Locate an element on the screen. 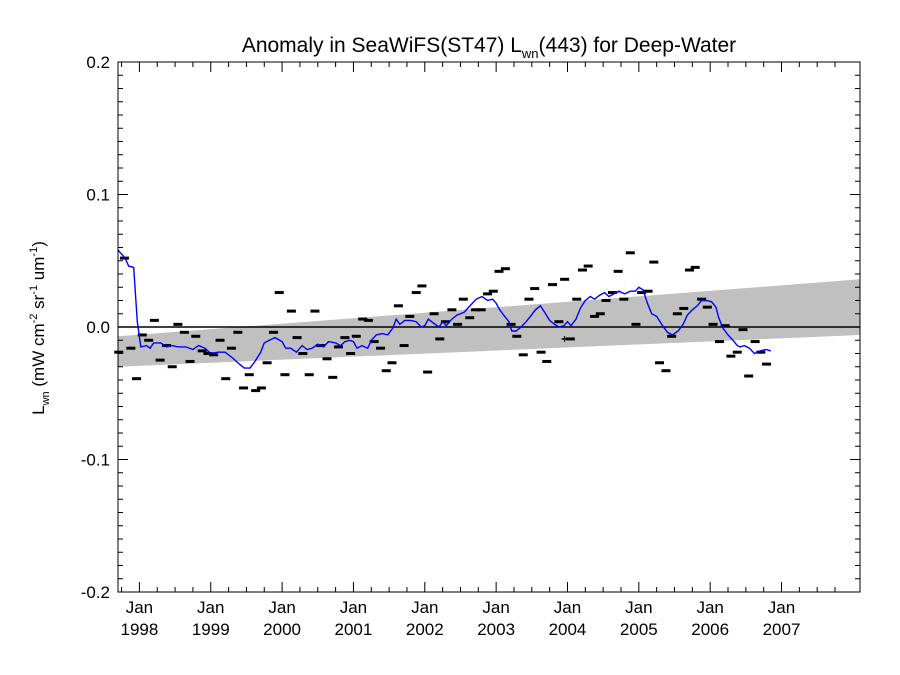  title-prefix: Anomaly in SeaWiFS(ST47) L is located at coordinates (382, 45).